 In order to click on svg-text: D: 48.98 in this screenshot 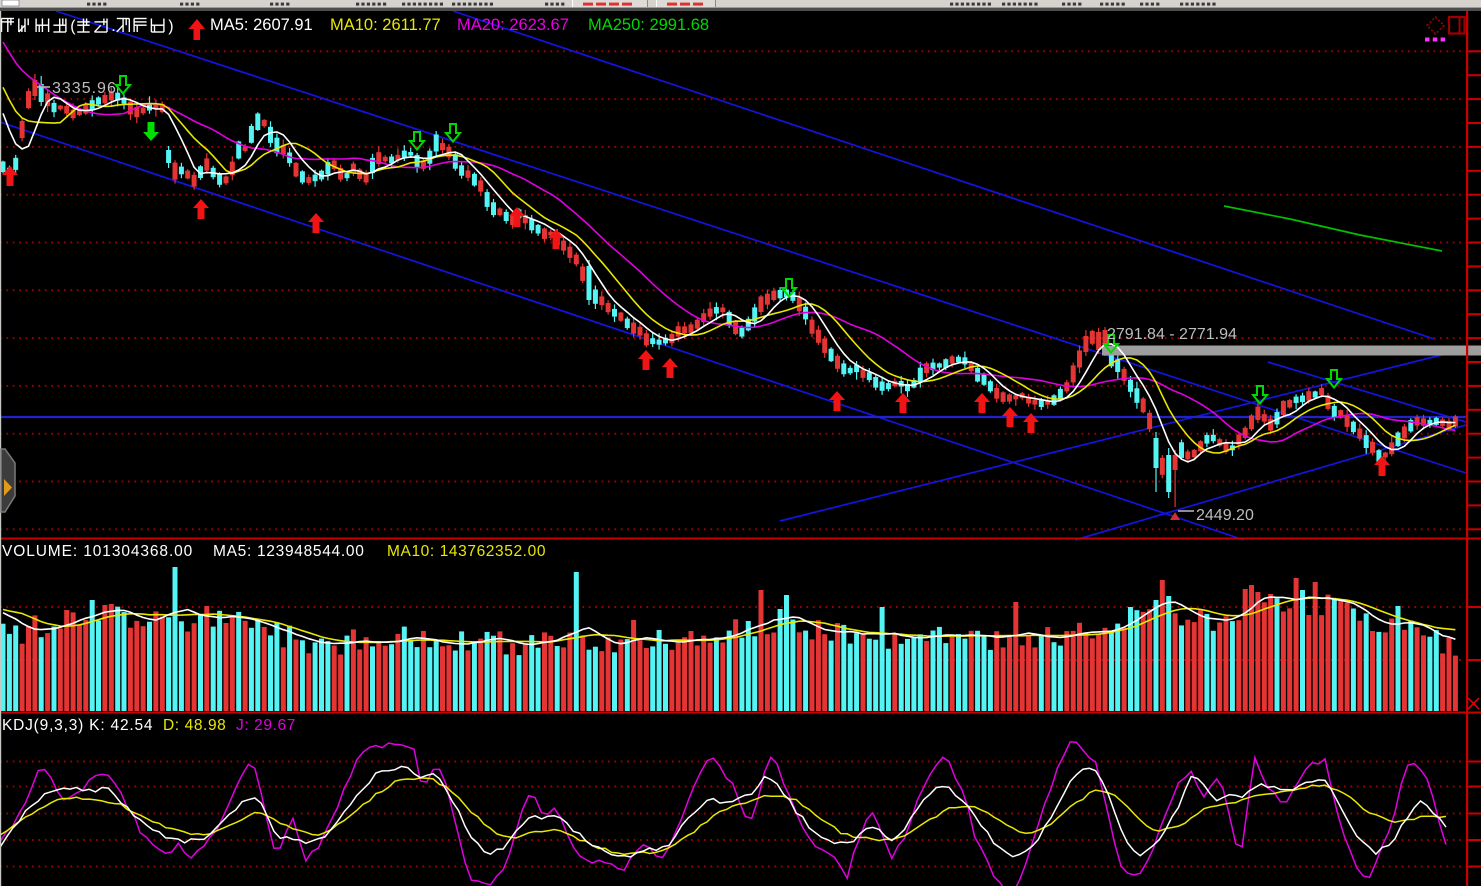, I will do `click(194, 725)`.